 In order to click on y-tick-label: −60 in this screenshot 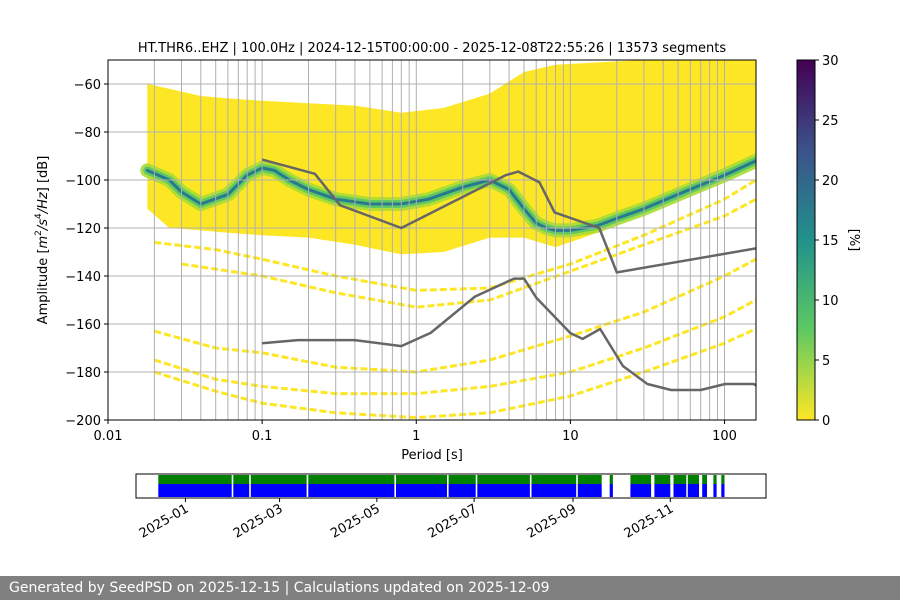, I will do `click(87, 85)`.